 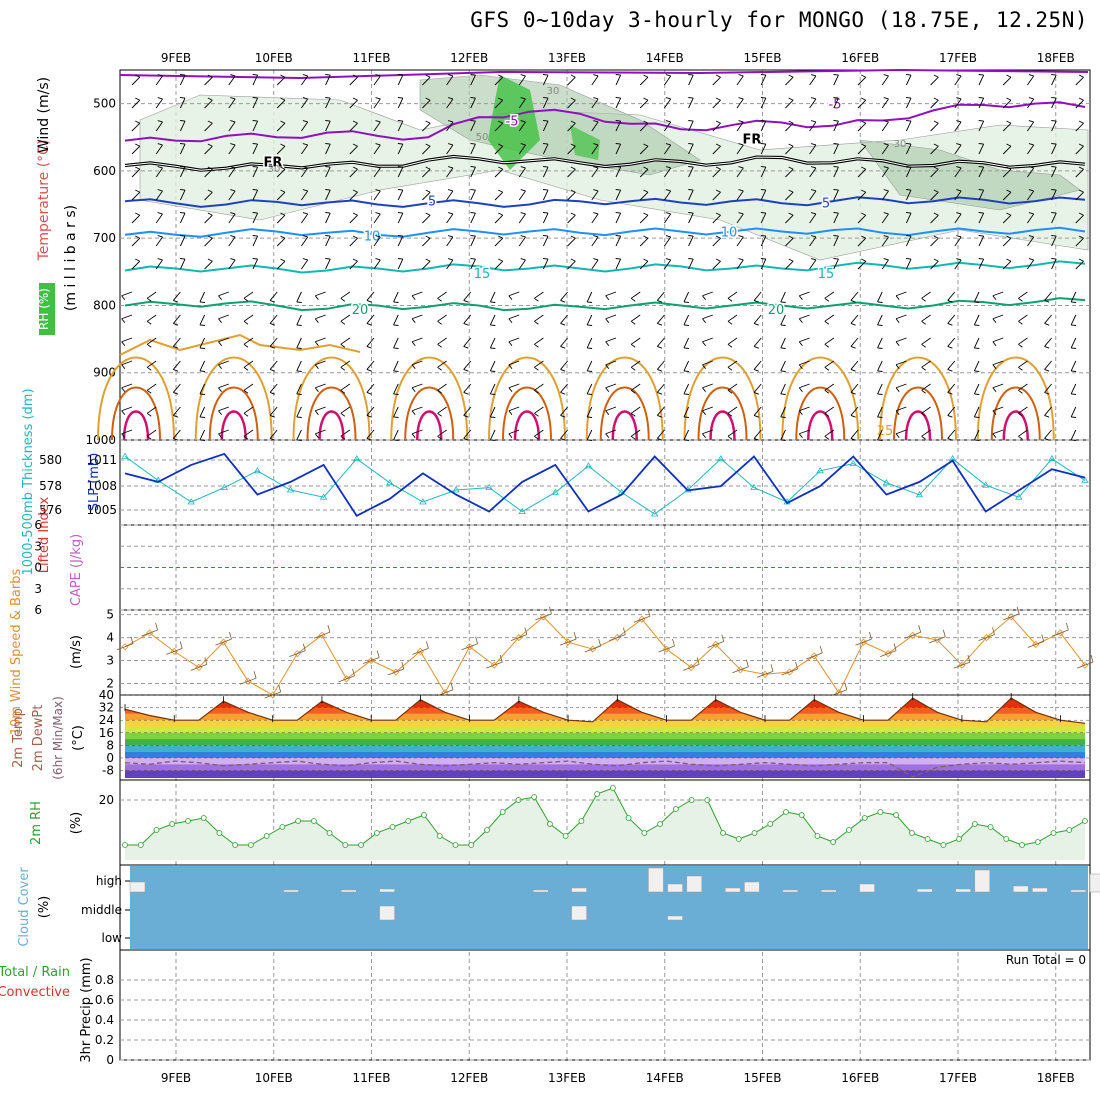 I want to click on isotherm--5, so click(x=605, y=122).